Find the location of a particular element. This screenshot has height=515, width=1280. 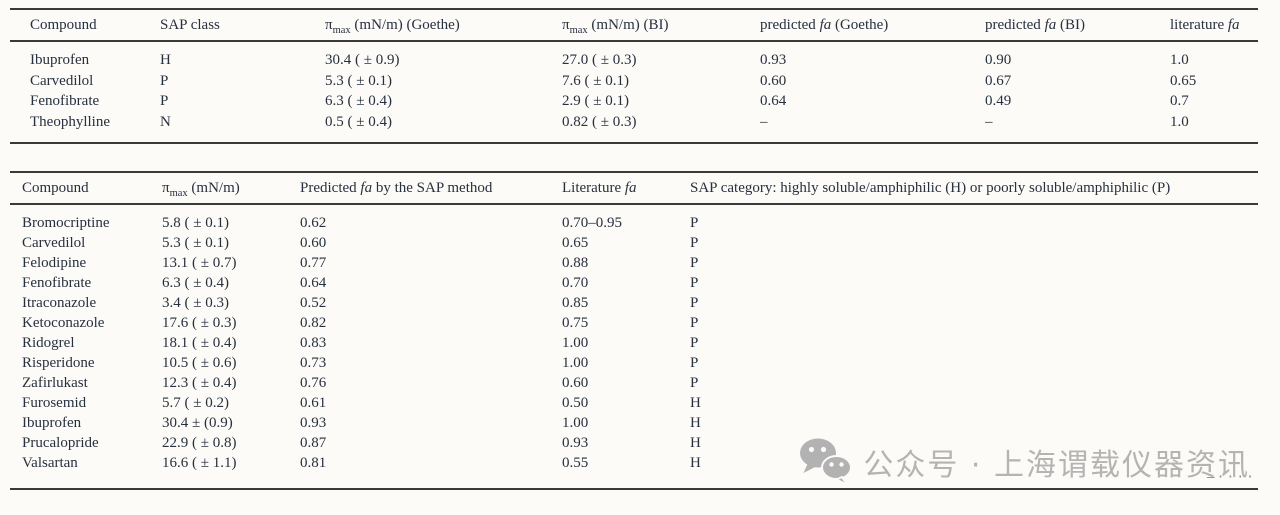

wechat-icon is located at coordinates (825, 462).